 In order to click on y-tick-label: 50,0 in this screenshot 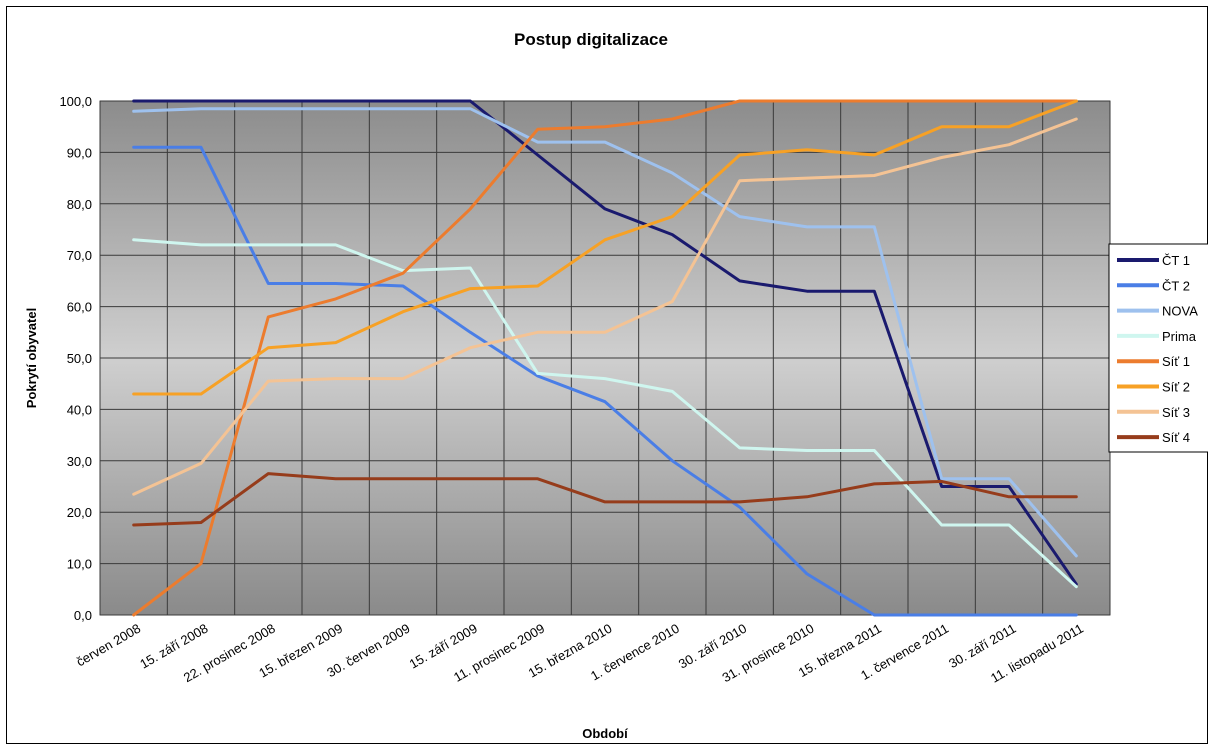, I will do `click(79, 358)`.